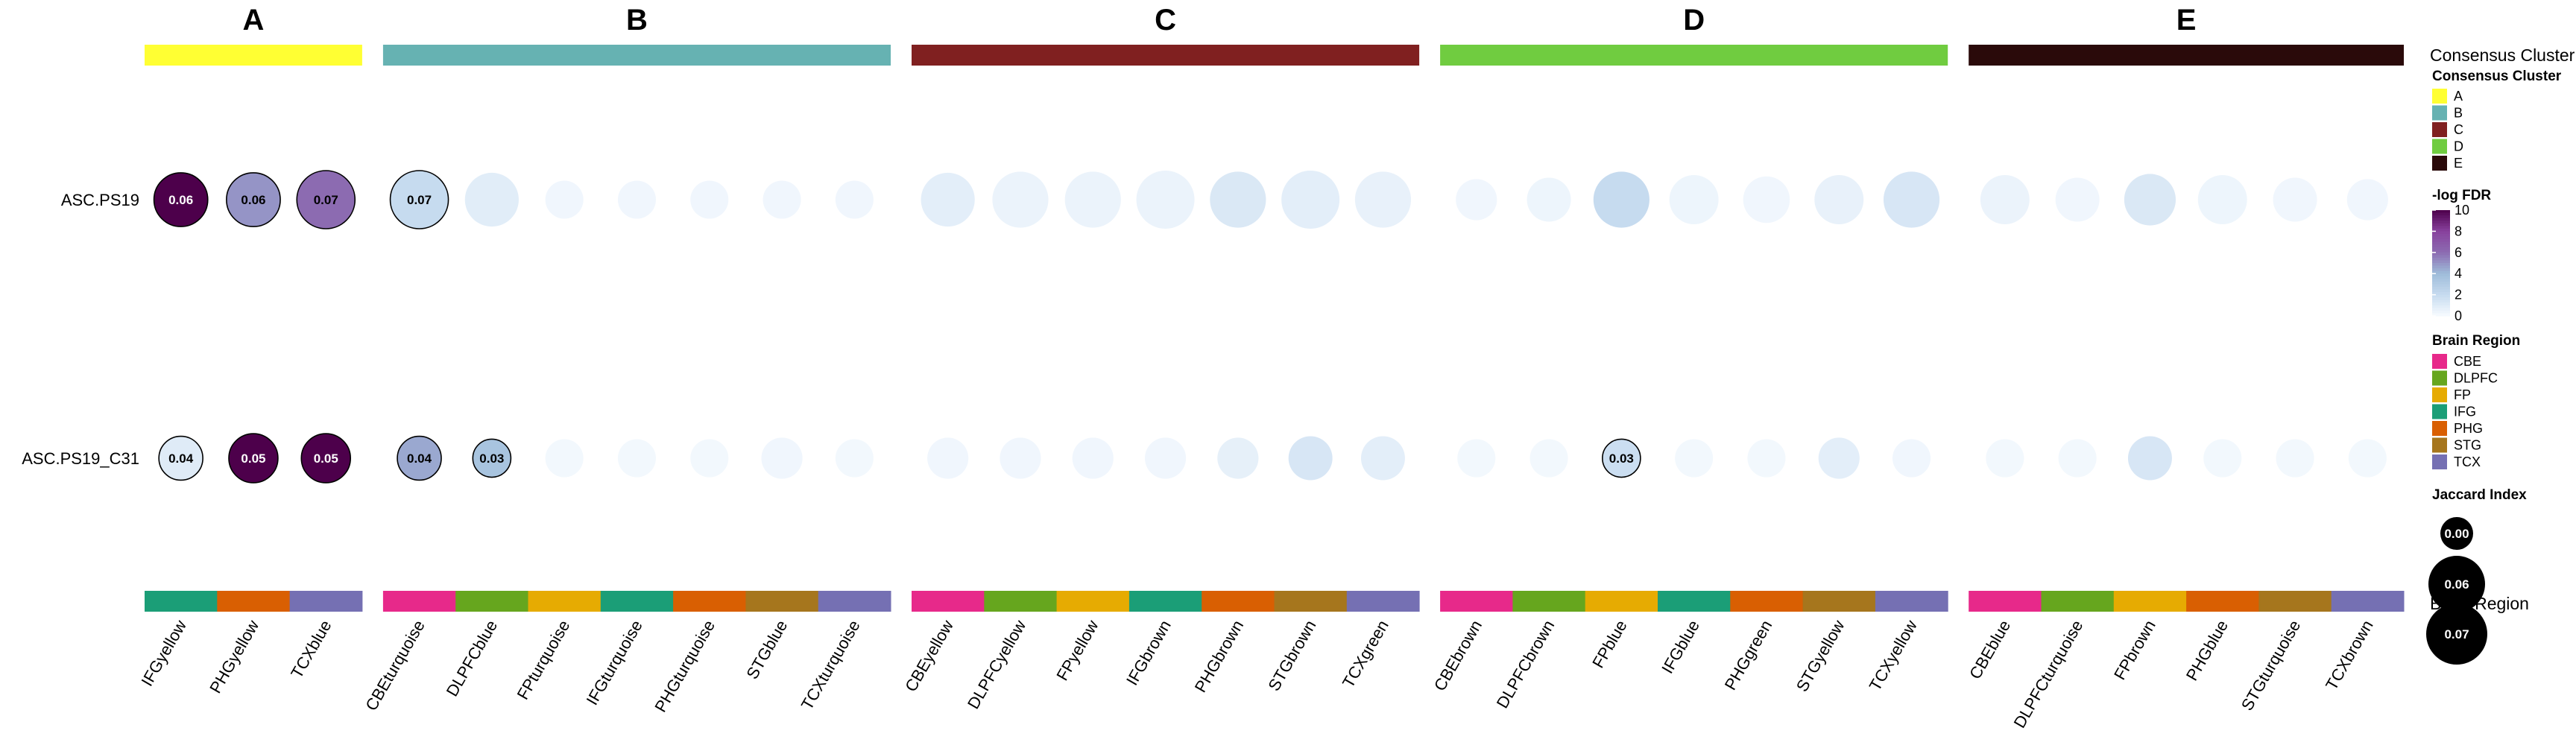 The image size is (2576, 751). Describe the element at coordinates (396, 665) in the screenshot. I see `column-label-cbeturquoise: CBEturquoise` at that location.